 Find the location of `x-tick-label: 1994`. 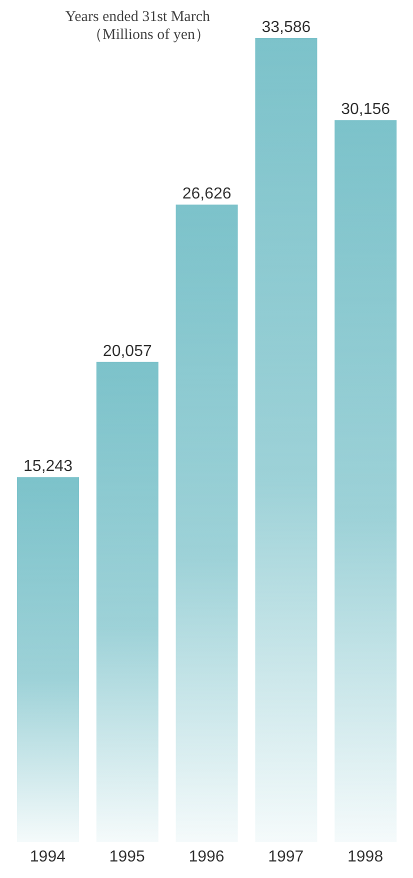

x-tick-label: 1994 is located at coordinates (48, 857).